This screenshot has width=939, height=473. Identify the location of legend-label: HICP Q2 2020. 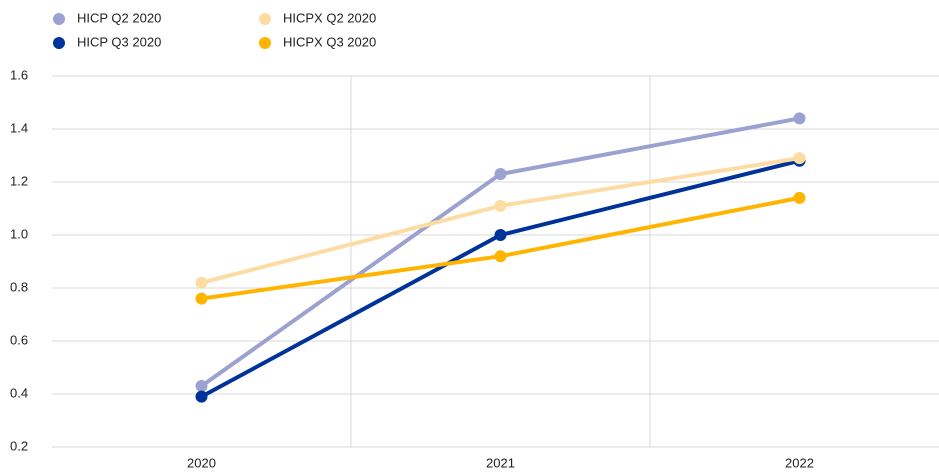
(119, 17).